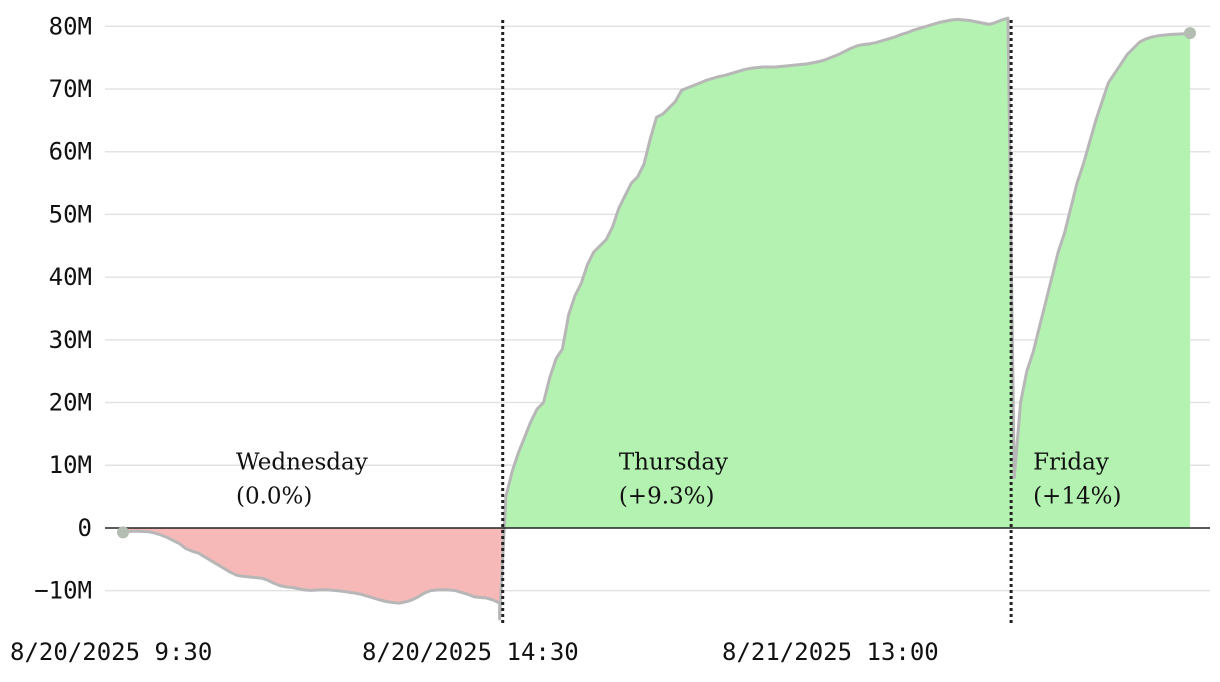  What do you see at coordinates (311, 565) in the screenshot?
I see `area-negative-wednesday` at bounding box center [311, 565].